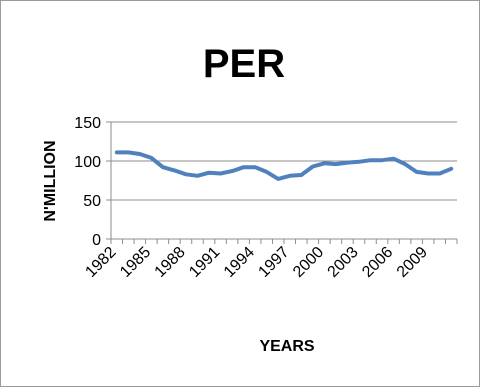  I want to click on x-tick-label: 1988, so click(170, 262).